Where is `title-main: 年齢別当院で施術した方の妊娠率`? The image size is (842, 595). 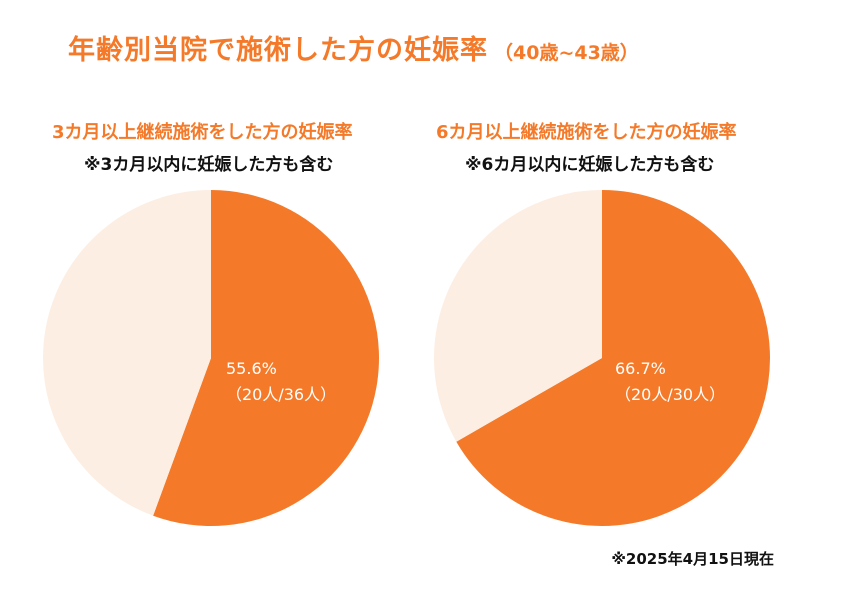
title-main: 年齢別当院で施術した方の妊娠率 is located at coordinates (278, 50).